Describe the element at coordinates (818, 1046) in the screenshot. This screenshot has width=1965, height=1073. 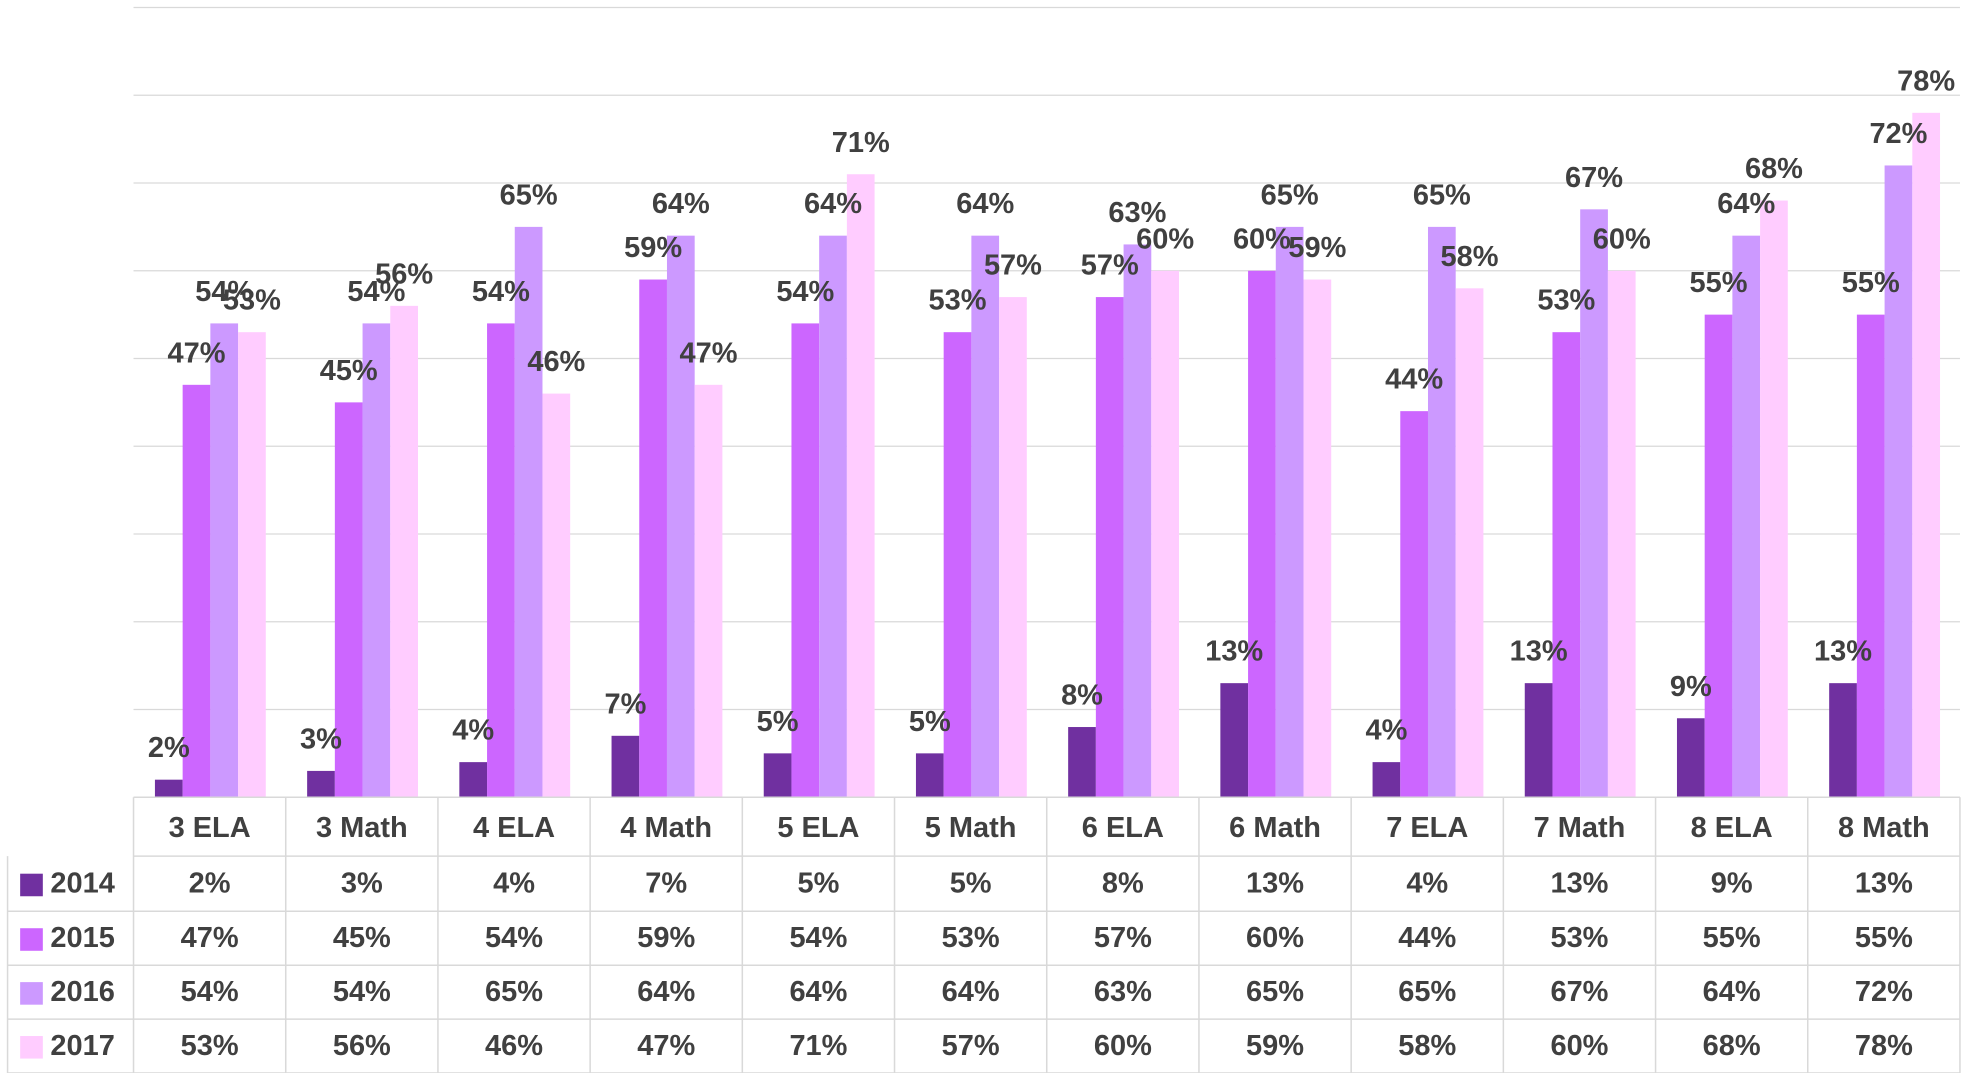
I see `table-cell: 71%` at that location.